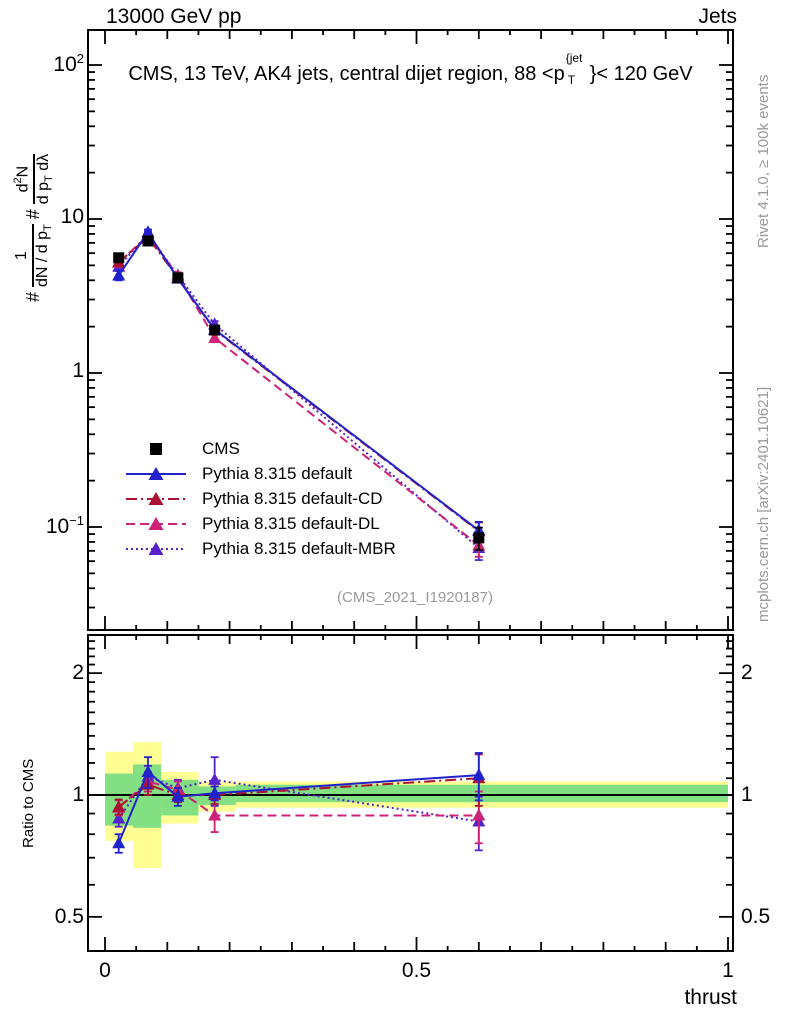 This screenshot has width=786, height=1024. What do you see at coordinates (69, 916) in the screenshot?
I see `ratio-y-tick-label-left: 0.5` at bounding box center [69, 916].